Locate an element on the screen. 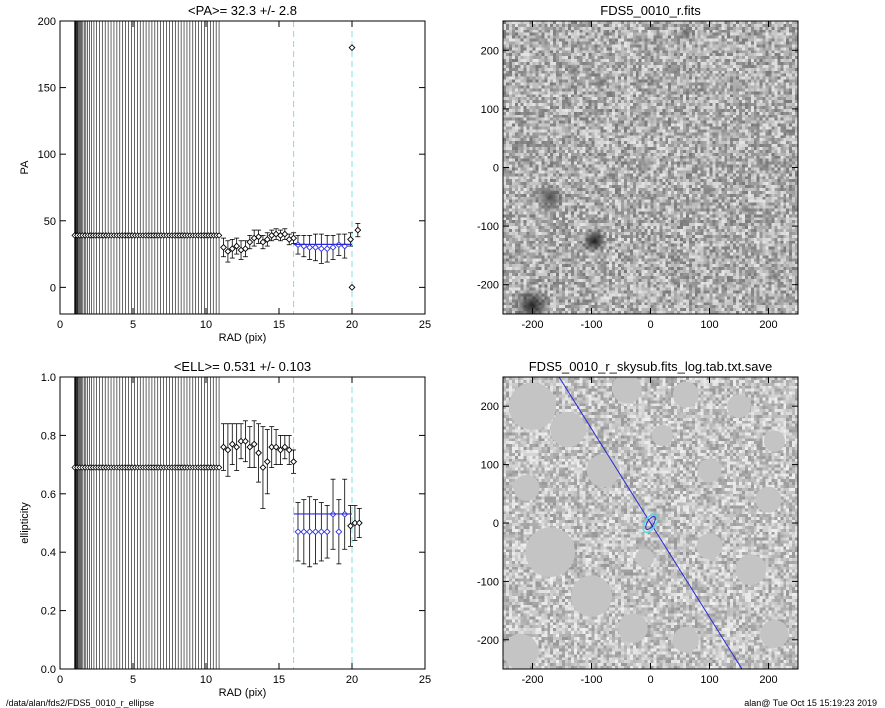 This screenshot has width=885, height=708. major-axis-line is located at coordinates (650, 523).